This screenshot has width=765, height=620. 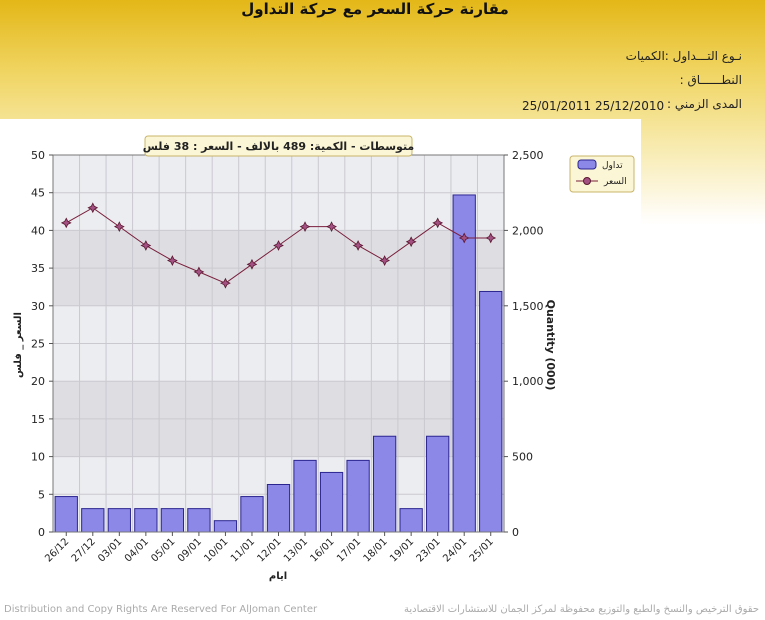 I want to click on legend-line-marker, so click(x=587, y=181).